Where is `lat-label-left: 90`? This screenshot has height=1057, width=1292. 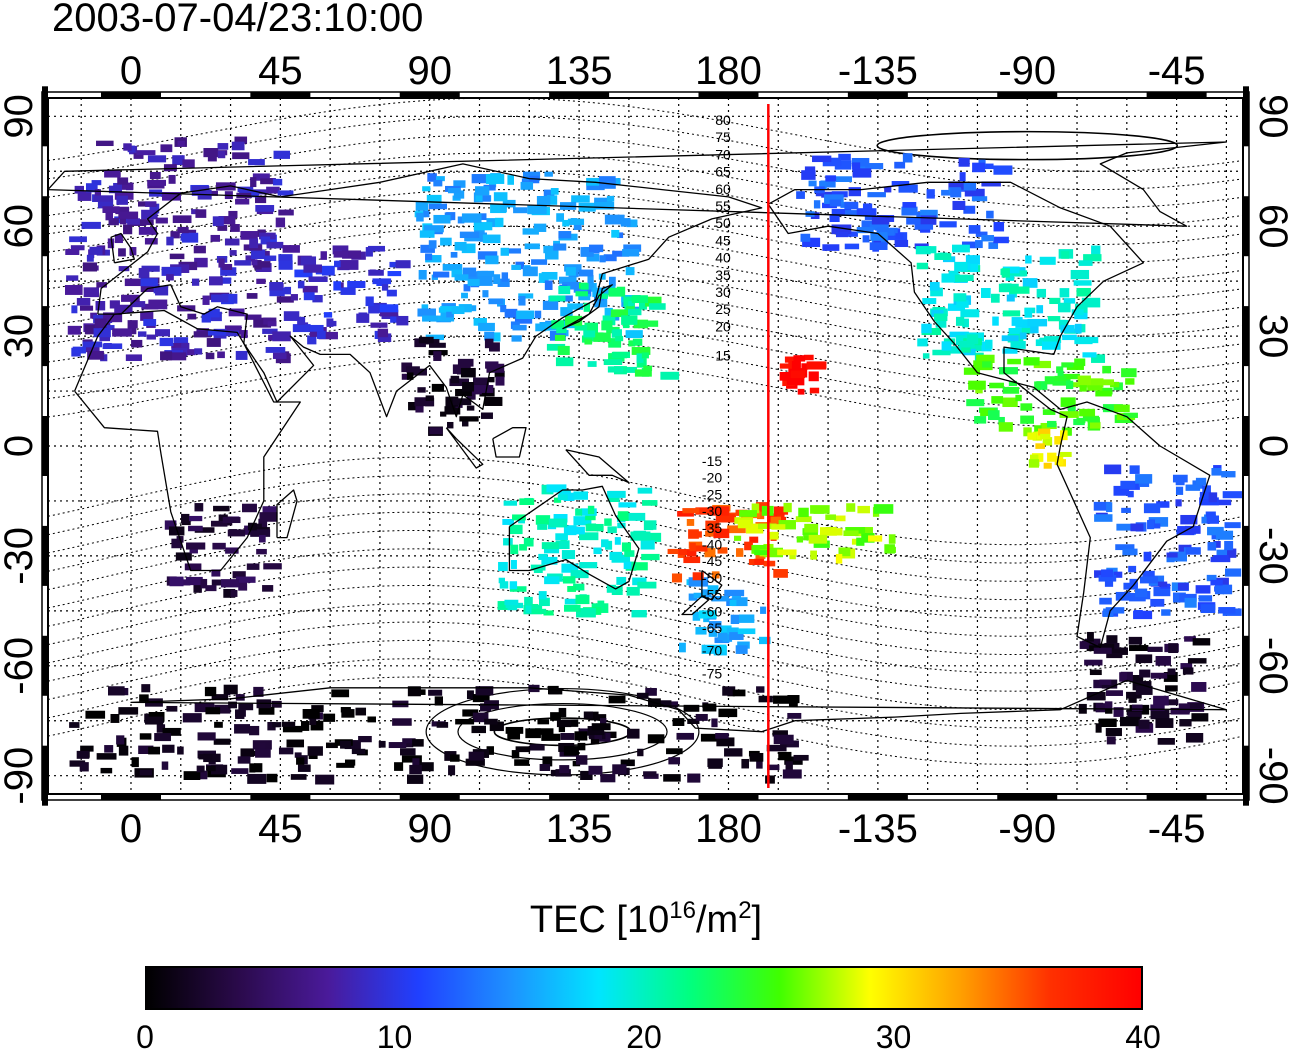 lat-label-left: 90 is located at coordinates (20, 116).